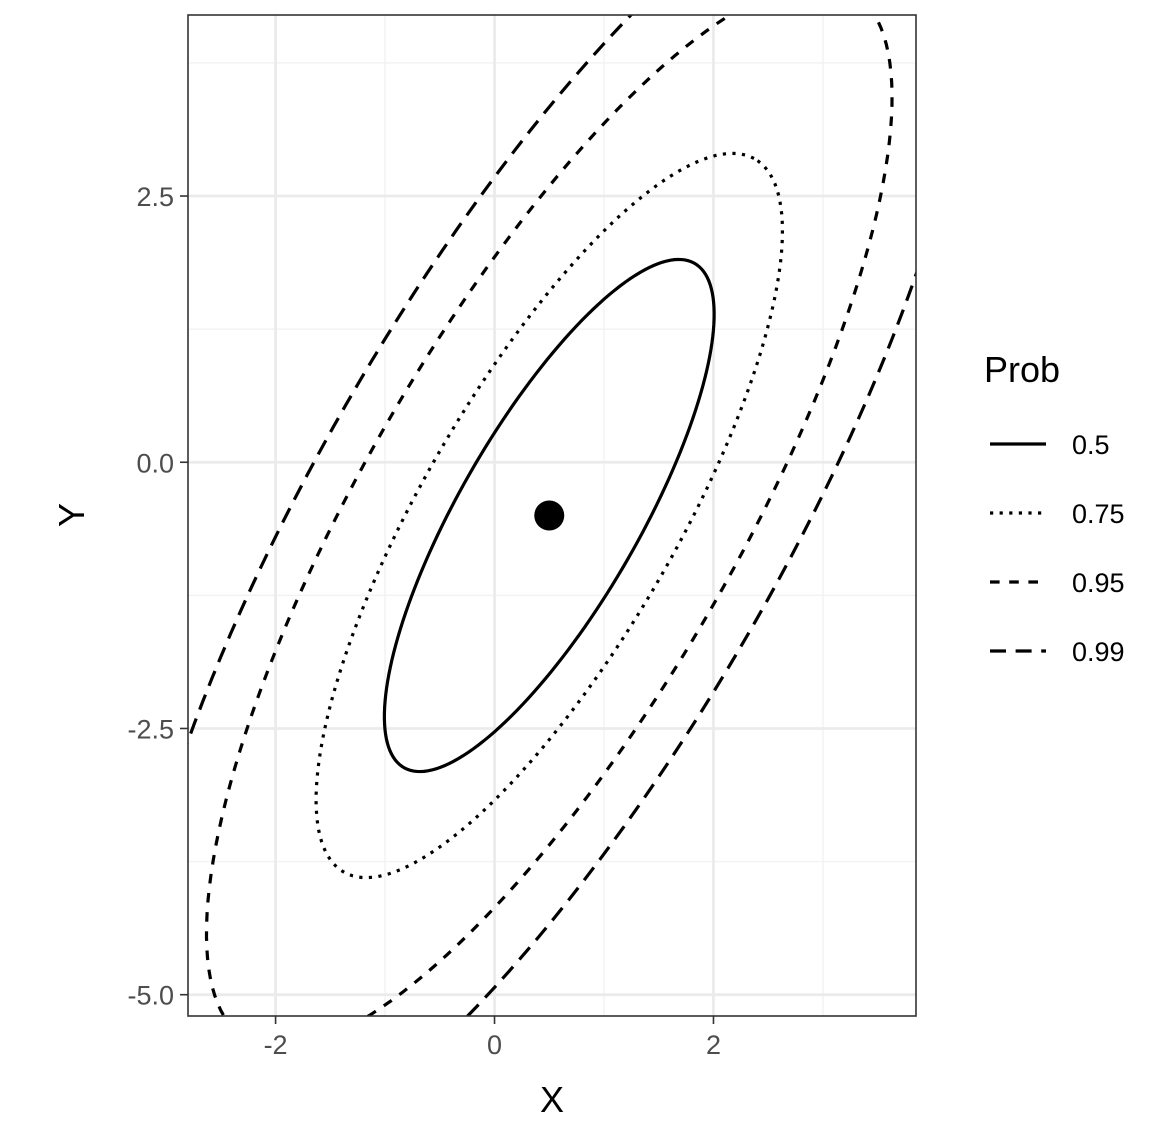 The image size is (1172, 1130). I want to click on y-tick-label: -5.0, so click(150, 996).